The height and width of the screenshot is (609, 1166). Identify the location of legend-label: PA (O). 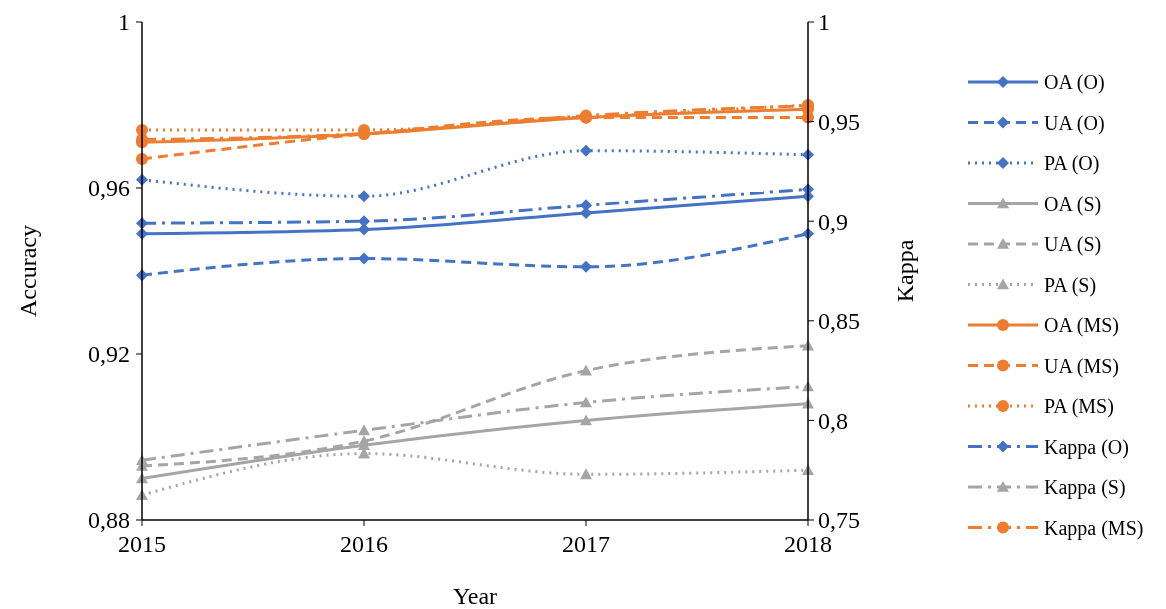
(1072, 163).